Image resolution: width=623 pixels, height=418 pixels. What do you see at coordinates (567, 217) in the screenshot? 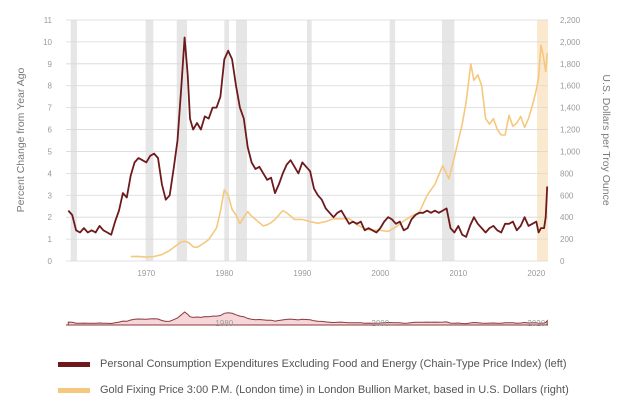
I see `right-tick-label: 400` at bounding box center [567, 217].